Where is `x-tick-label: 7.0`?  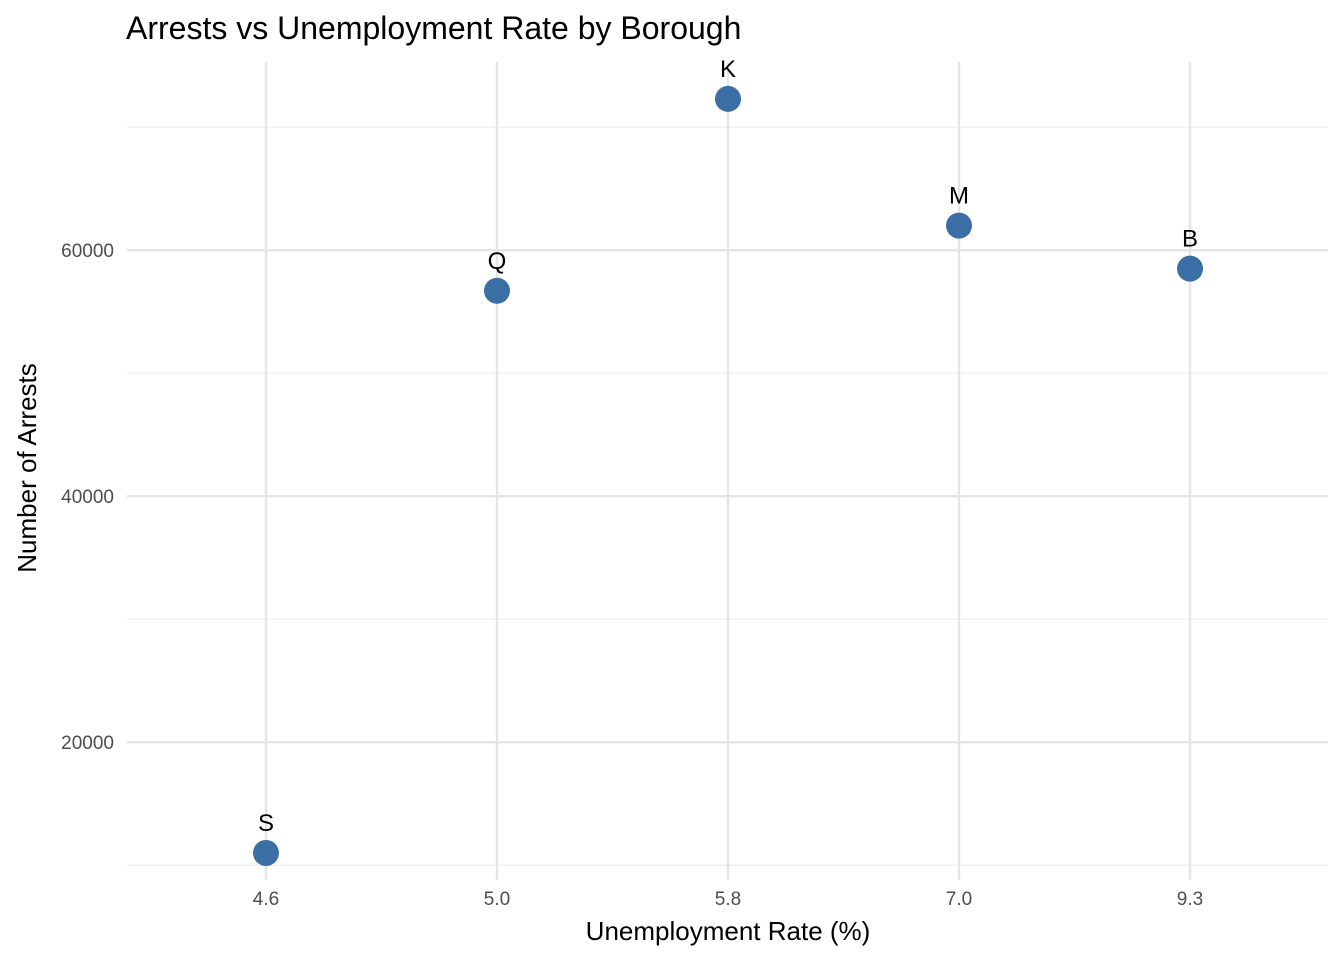 x-tick-label: 7.0 is located at coordinates (959, 899).